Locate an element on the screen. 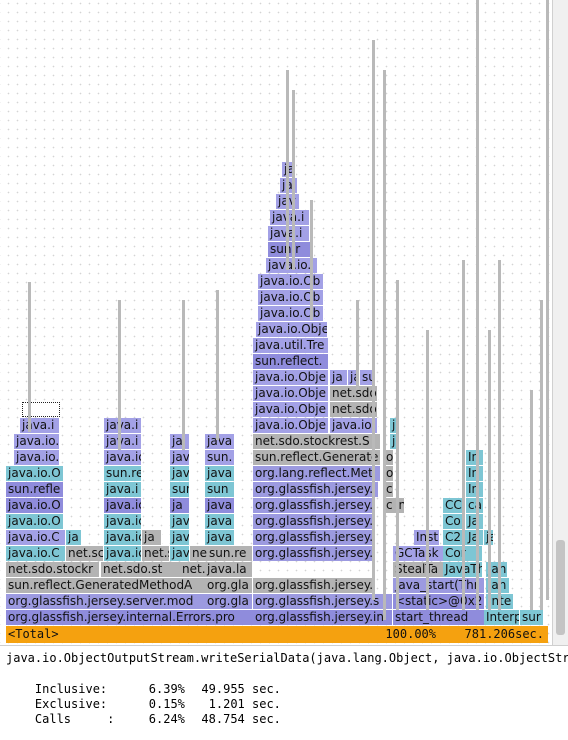  flame-frame: org.glassfish.jersey.server.mod is located at coordinates (106, 601).